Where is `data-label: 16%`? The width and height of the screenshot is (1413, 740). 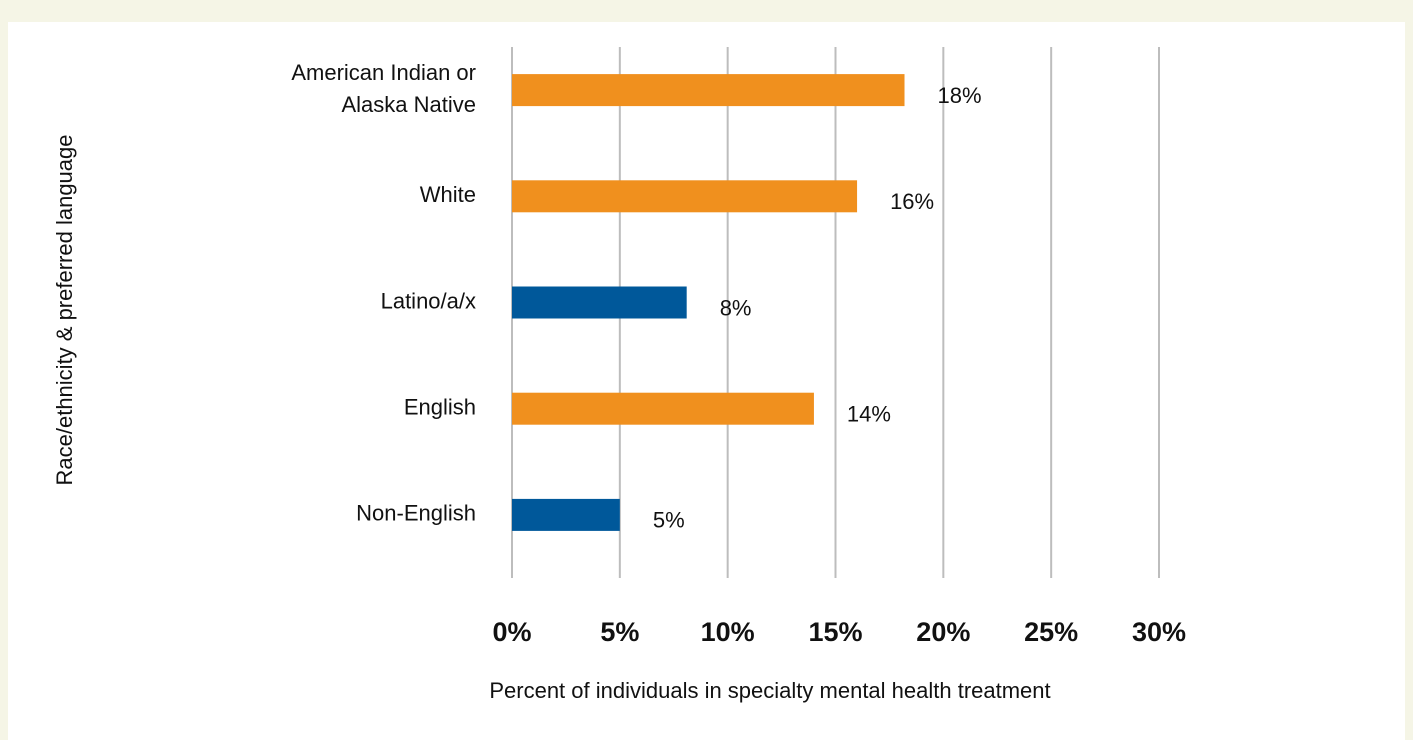 data-label: 16% is located at coordinates (912, 201).